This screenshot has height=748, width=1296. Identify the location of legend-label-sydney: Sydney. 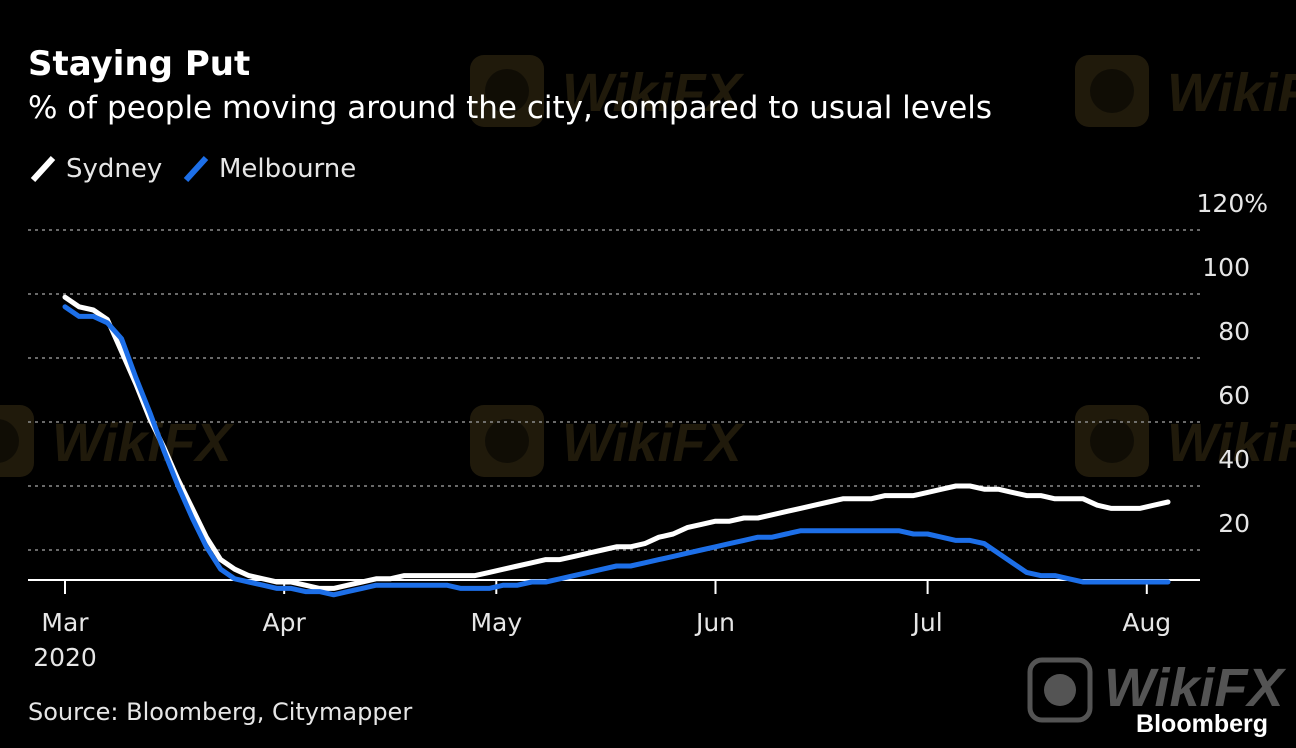
(114, 169).